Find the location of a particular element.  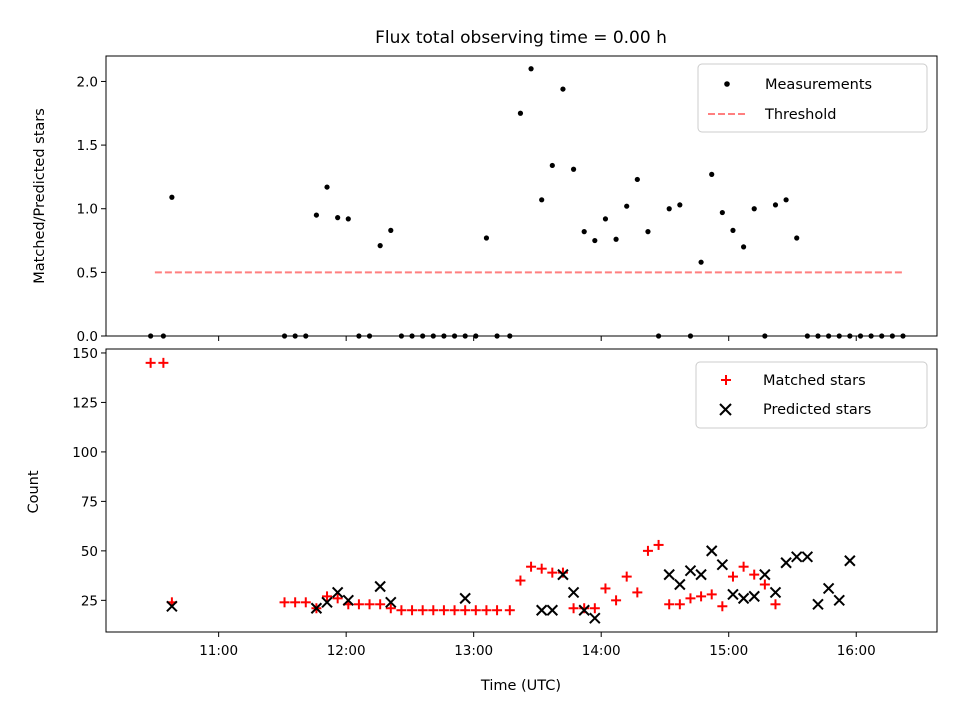

x-tick-label: 12:00 is located at coordinates (346, 651).